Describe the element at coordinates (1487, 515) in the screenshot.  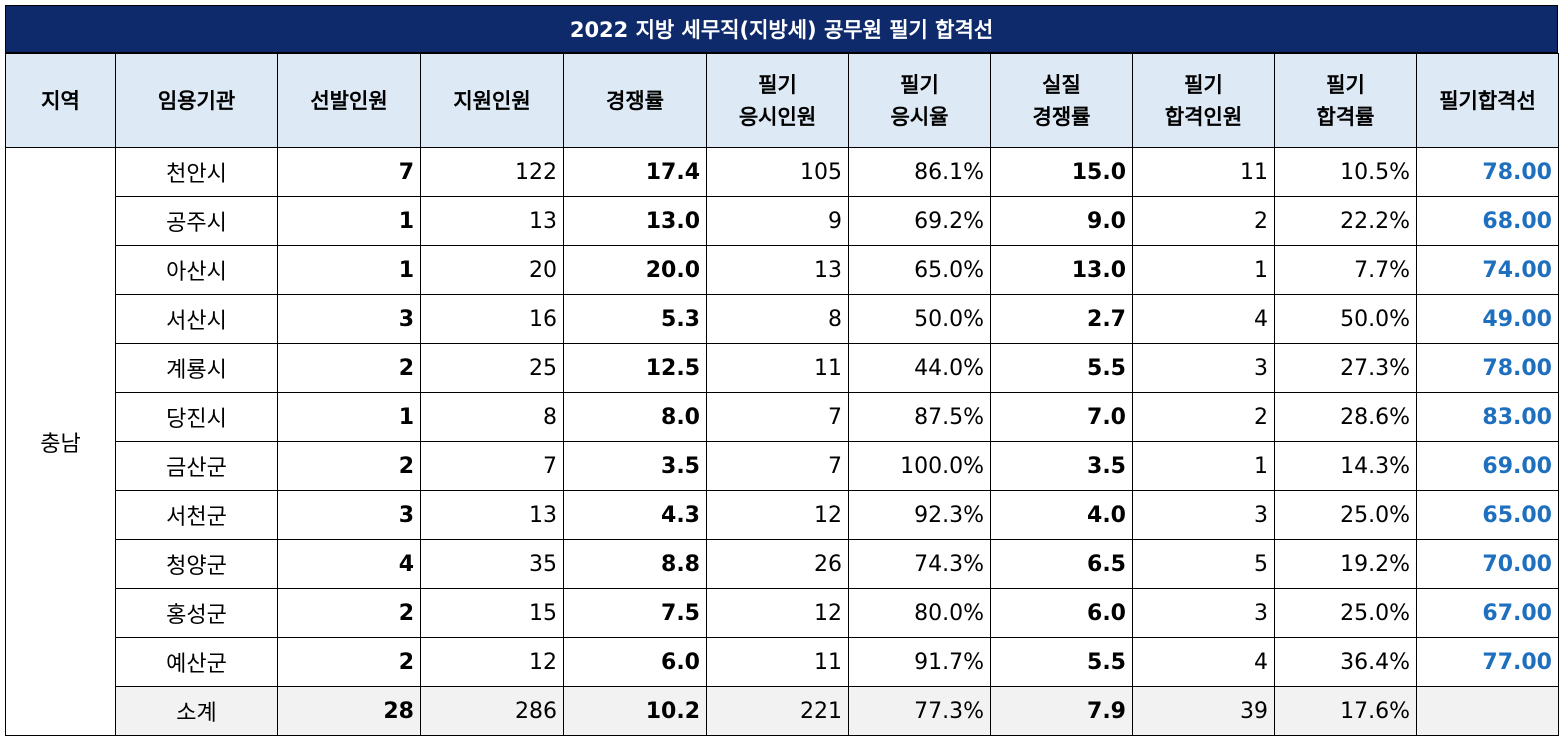
I see `table-cell: 65.00` at that location.